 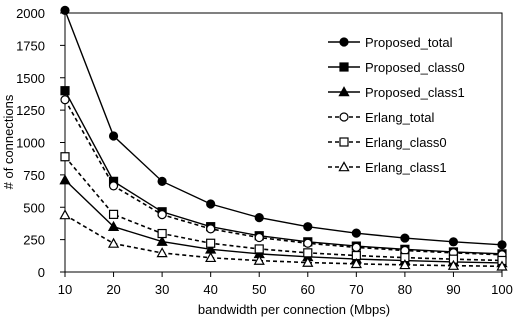 I want to click on y-tick-label: 1500, so click(x=30, y=78).